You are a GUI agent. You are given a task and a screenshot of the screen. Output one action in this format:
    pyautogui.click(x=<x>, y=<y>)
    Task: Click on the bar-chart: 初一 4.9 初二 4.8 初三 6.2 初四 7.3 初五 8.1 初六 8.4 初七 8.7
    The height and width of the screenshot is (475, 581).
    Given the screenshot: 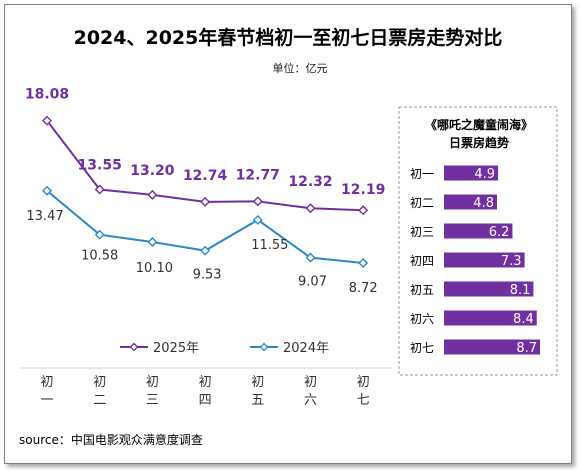 What is the action you would take?
    pyautogui.click(x=475, y=260)
    